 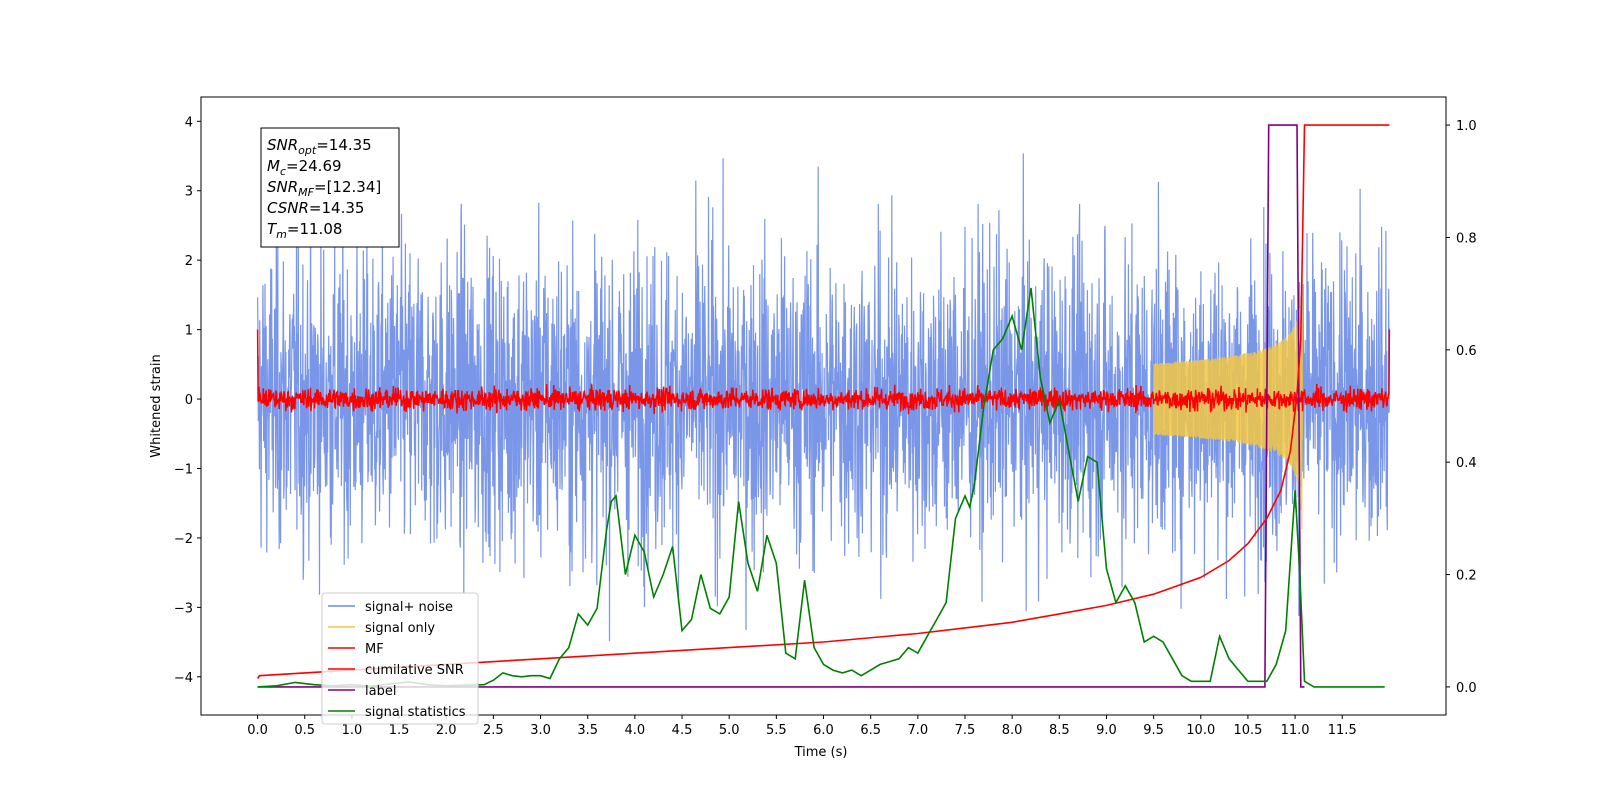 What do you see at coordinates (380, 691) in the screenshot?
I see `legend-label: label` at bounding box center [380, 691].